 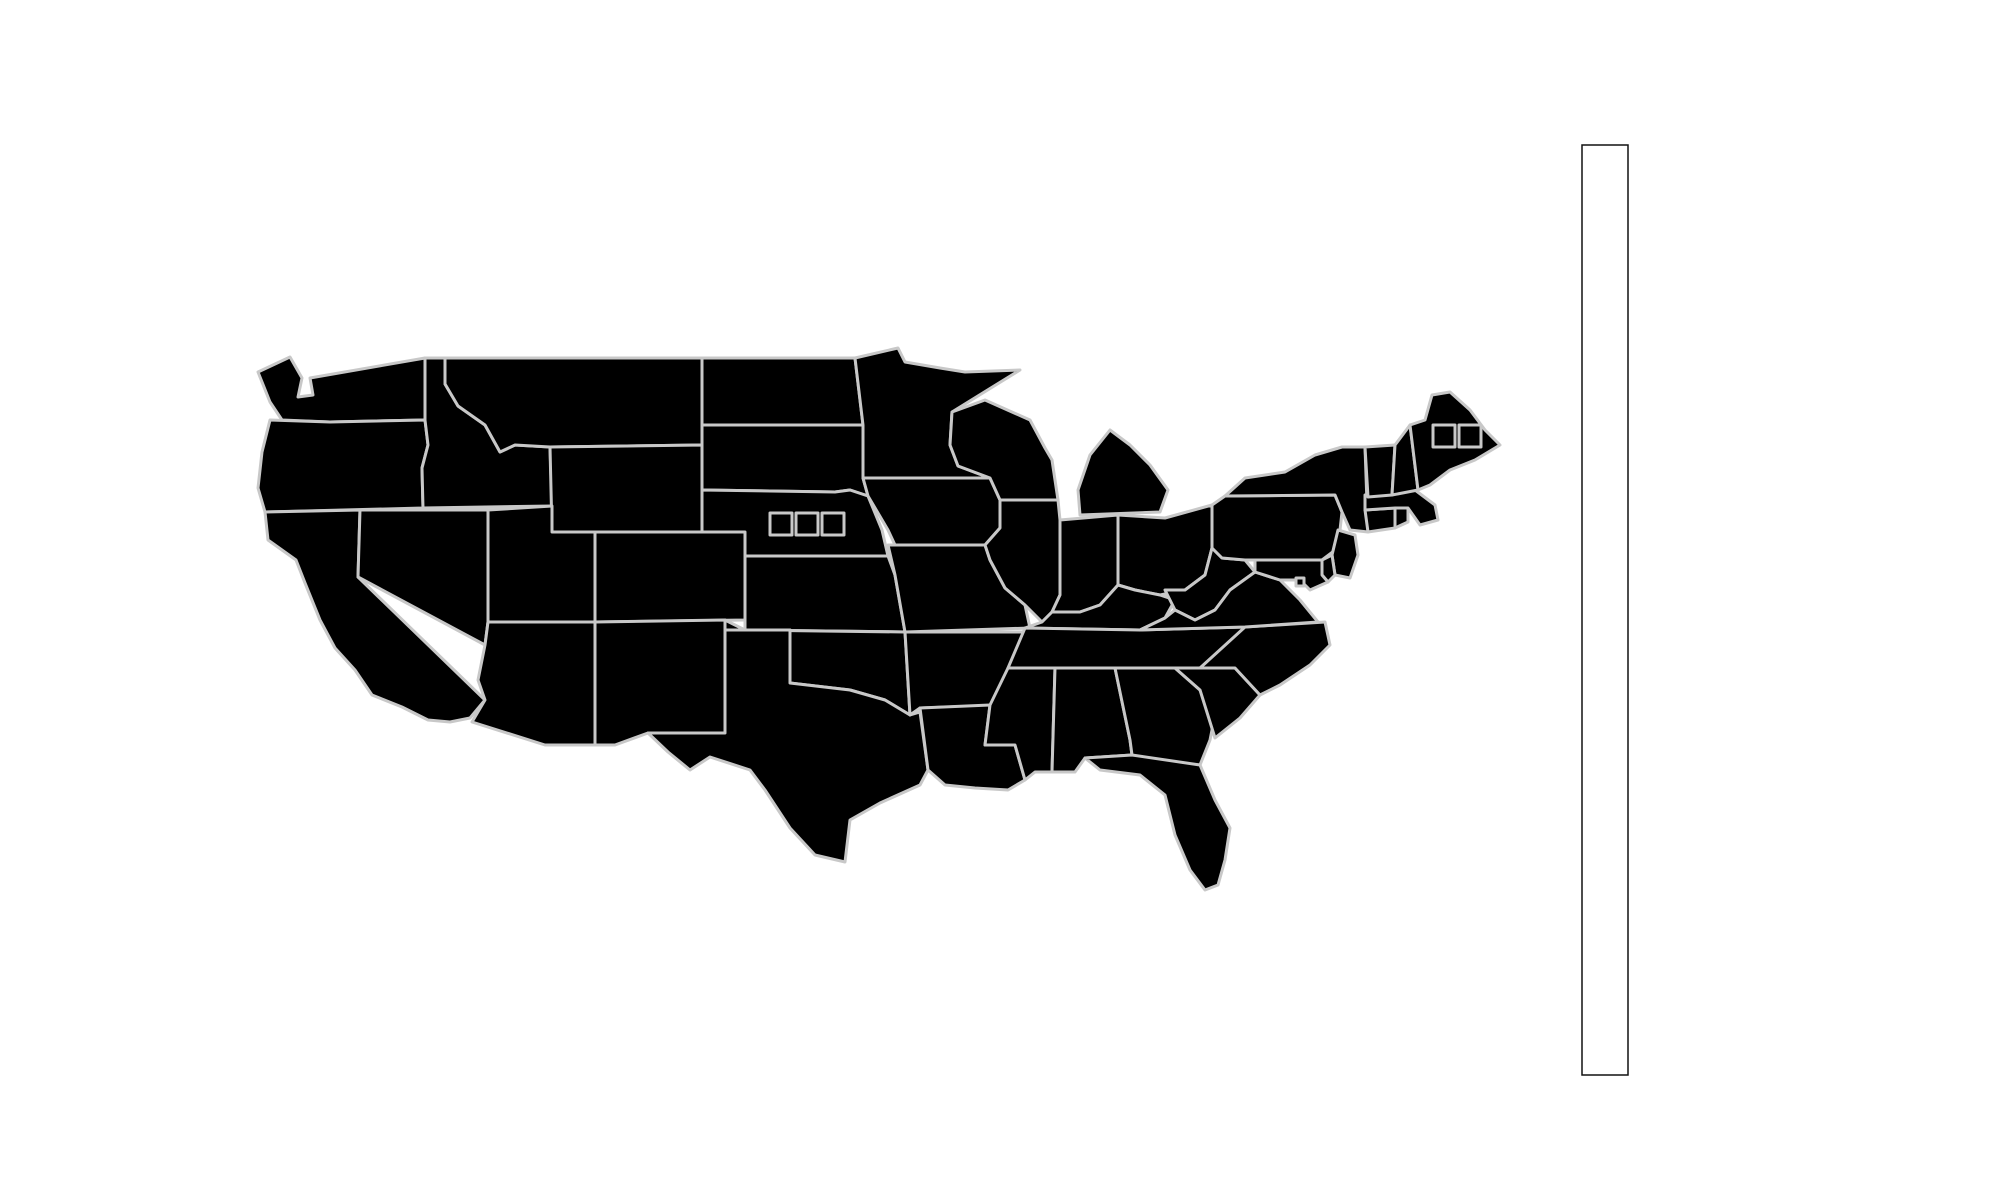 What do you see at coordinates (375, 616) in the screenshot?
I see `state-ca` at bounding box center [375, 616].